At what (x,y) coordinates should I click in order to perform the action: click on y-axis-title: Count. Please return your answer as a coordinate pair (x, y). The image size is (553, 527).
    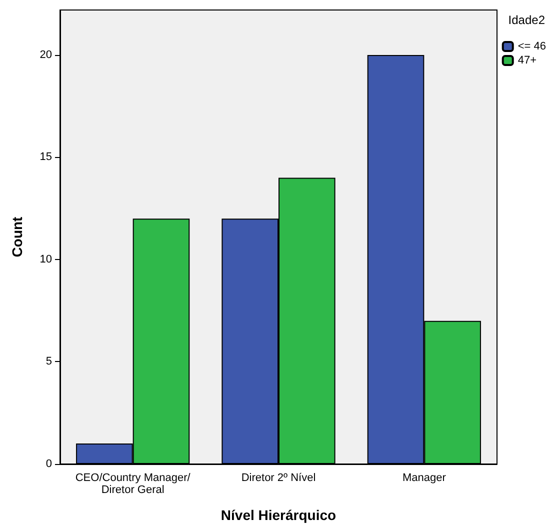
    Looking at the image, I should click on (17, 237).